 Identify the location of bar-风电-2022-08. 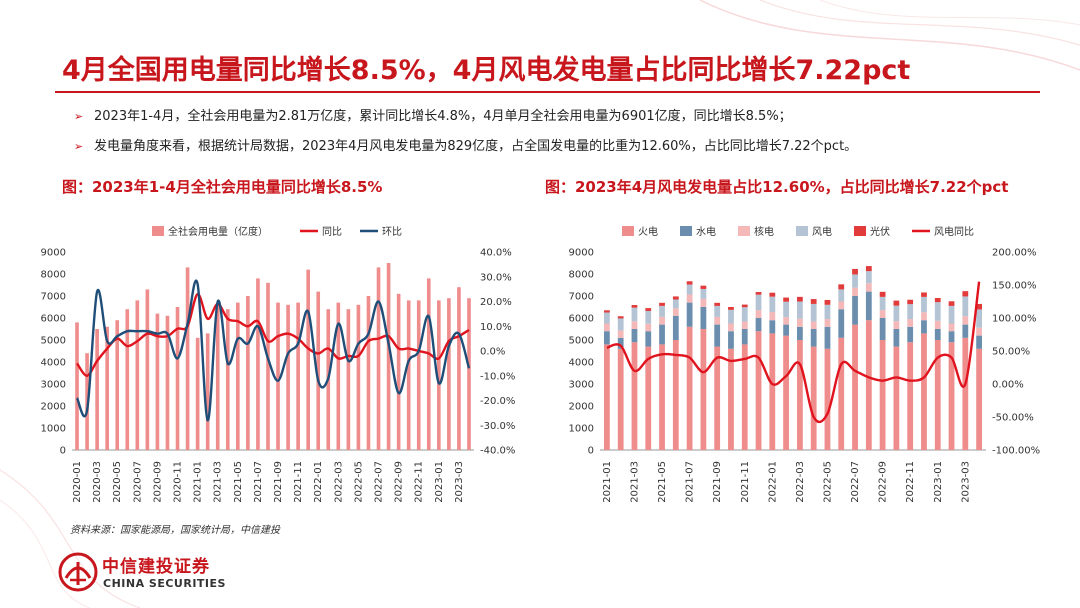
(868, 277).